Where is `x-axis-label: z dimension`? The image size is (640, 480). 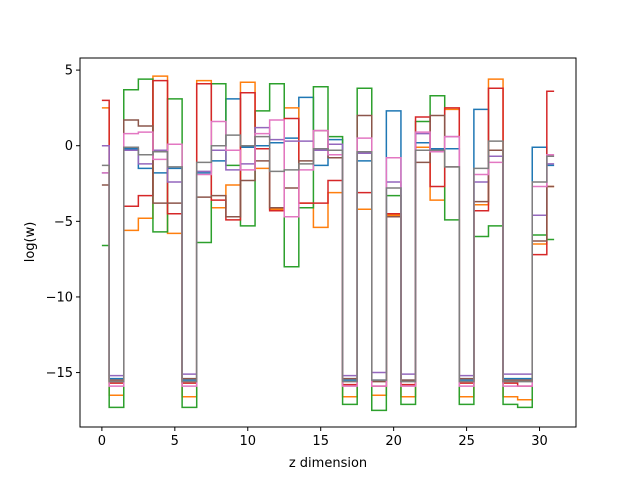
x-axis-label: z dimension is located at coordinates (328, 463).